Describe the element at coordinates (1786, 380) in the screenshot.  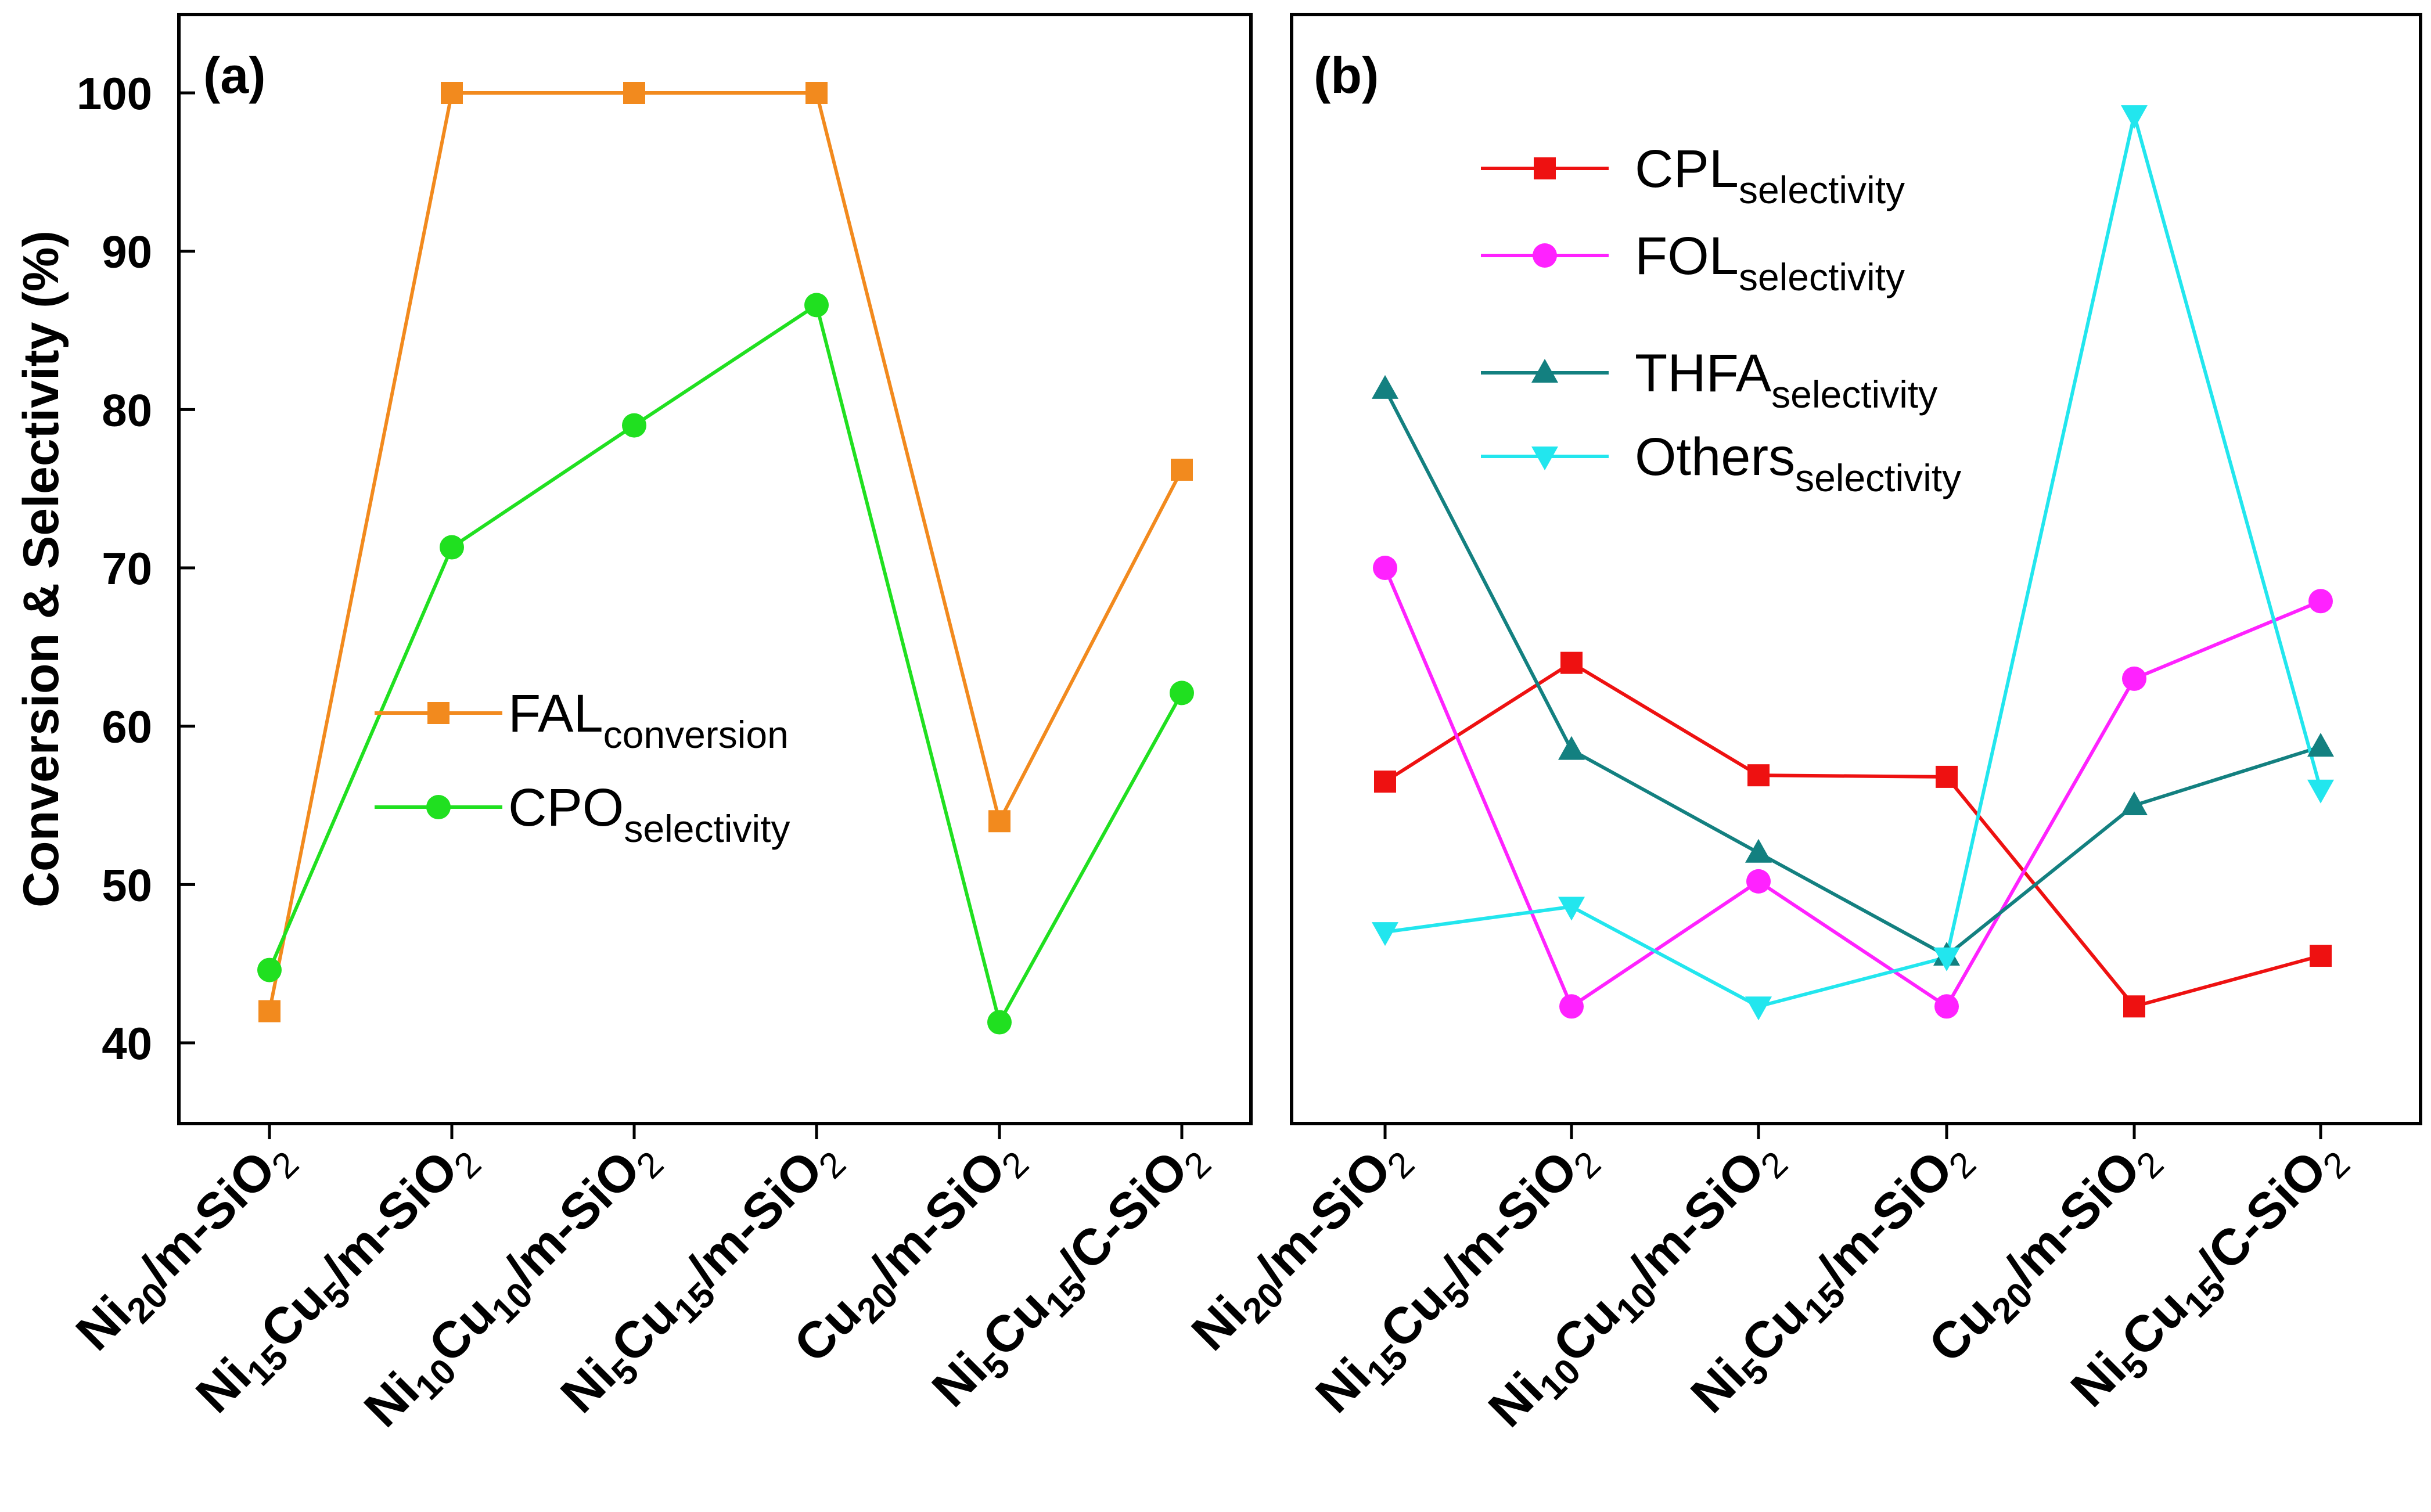
I see `legend-label-thfa: THFAselectivity` at that location.